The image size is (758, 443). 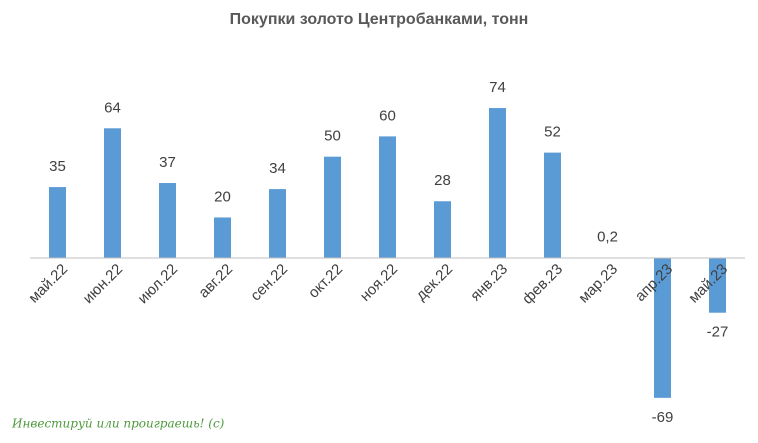 I want to click on data-label: 35, so click(x=57, y=166).